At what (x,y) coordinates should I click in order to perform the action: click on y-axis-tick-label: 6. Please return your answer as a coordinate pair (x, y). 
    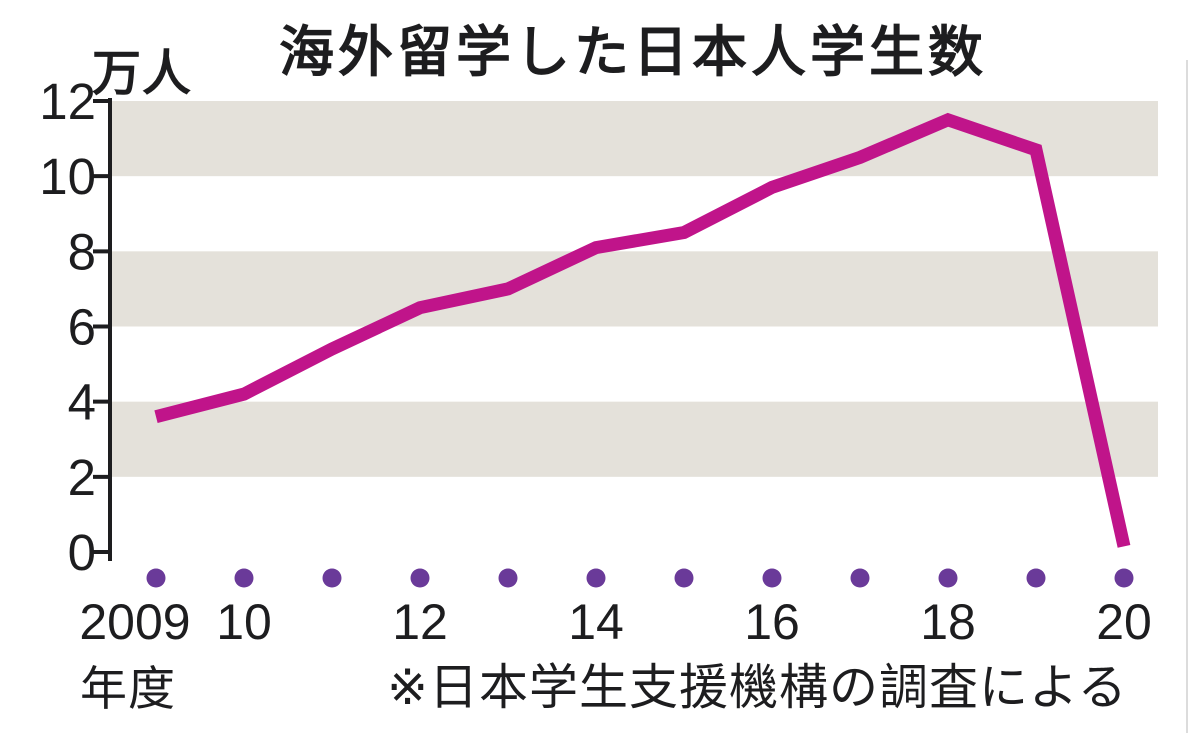
    Looking at the image, I should click on (82, 327).